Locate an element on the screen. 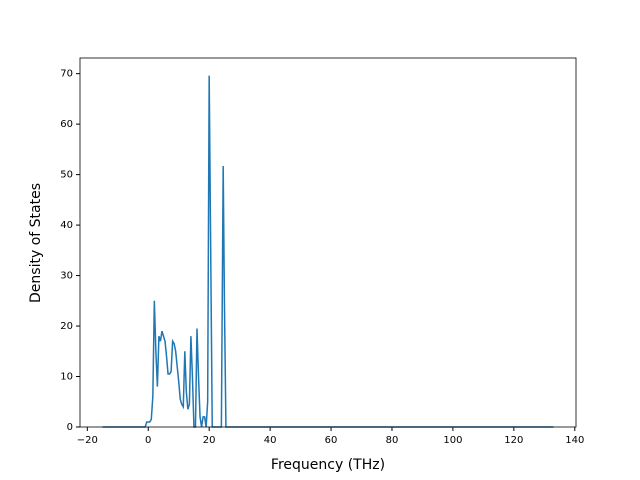  x-tick-label: 100 is located at coordinates (452, 440).